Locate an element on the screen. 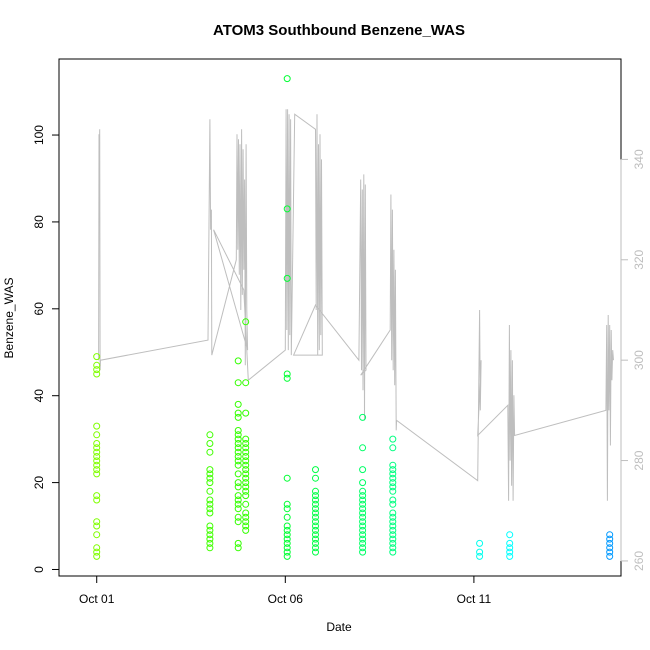 This screenshot has height=650, width=650. x-tick-label: Oct 01 is located at coordinates (97, 599).